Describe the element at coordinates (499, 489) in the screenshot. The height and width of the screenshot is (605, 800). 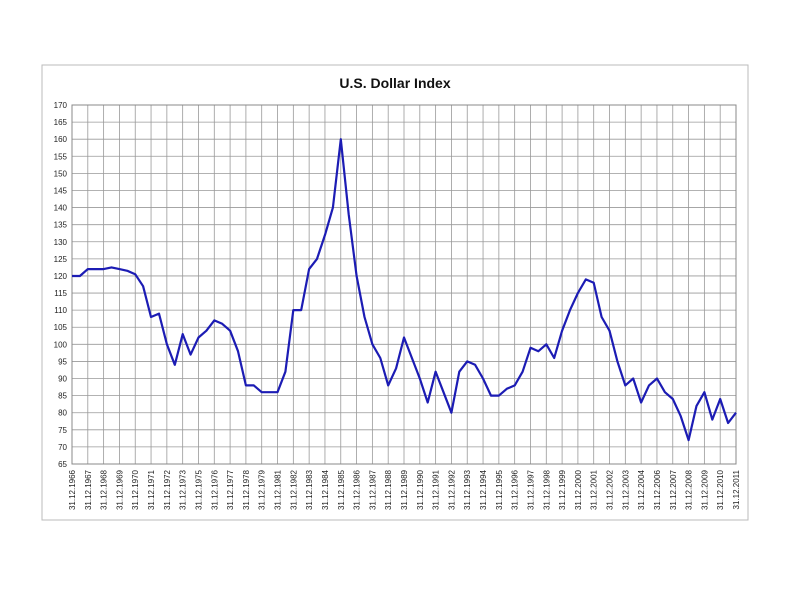
I see `x-tick-label: 31.12.1995` at that location.